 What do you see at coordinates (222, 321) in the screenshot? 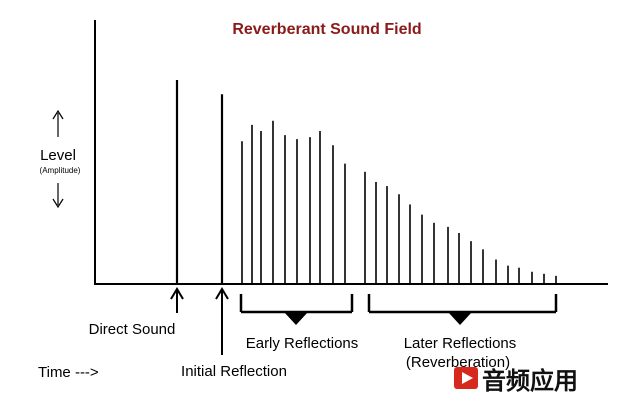
I see `initial-reflection-arrow` at bounding box center [222, 321].